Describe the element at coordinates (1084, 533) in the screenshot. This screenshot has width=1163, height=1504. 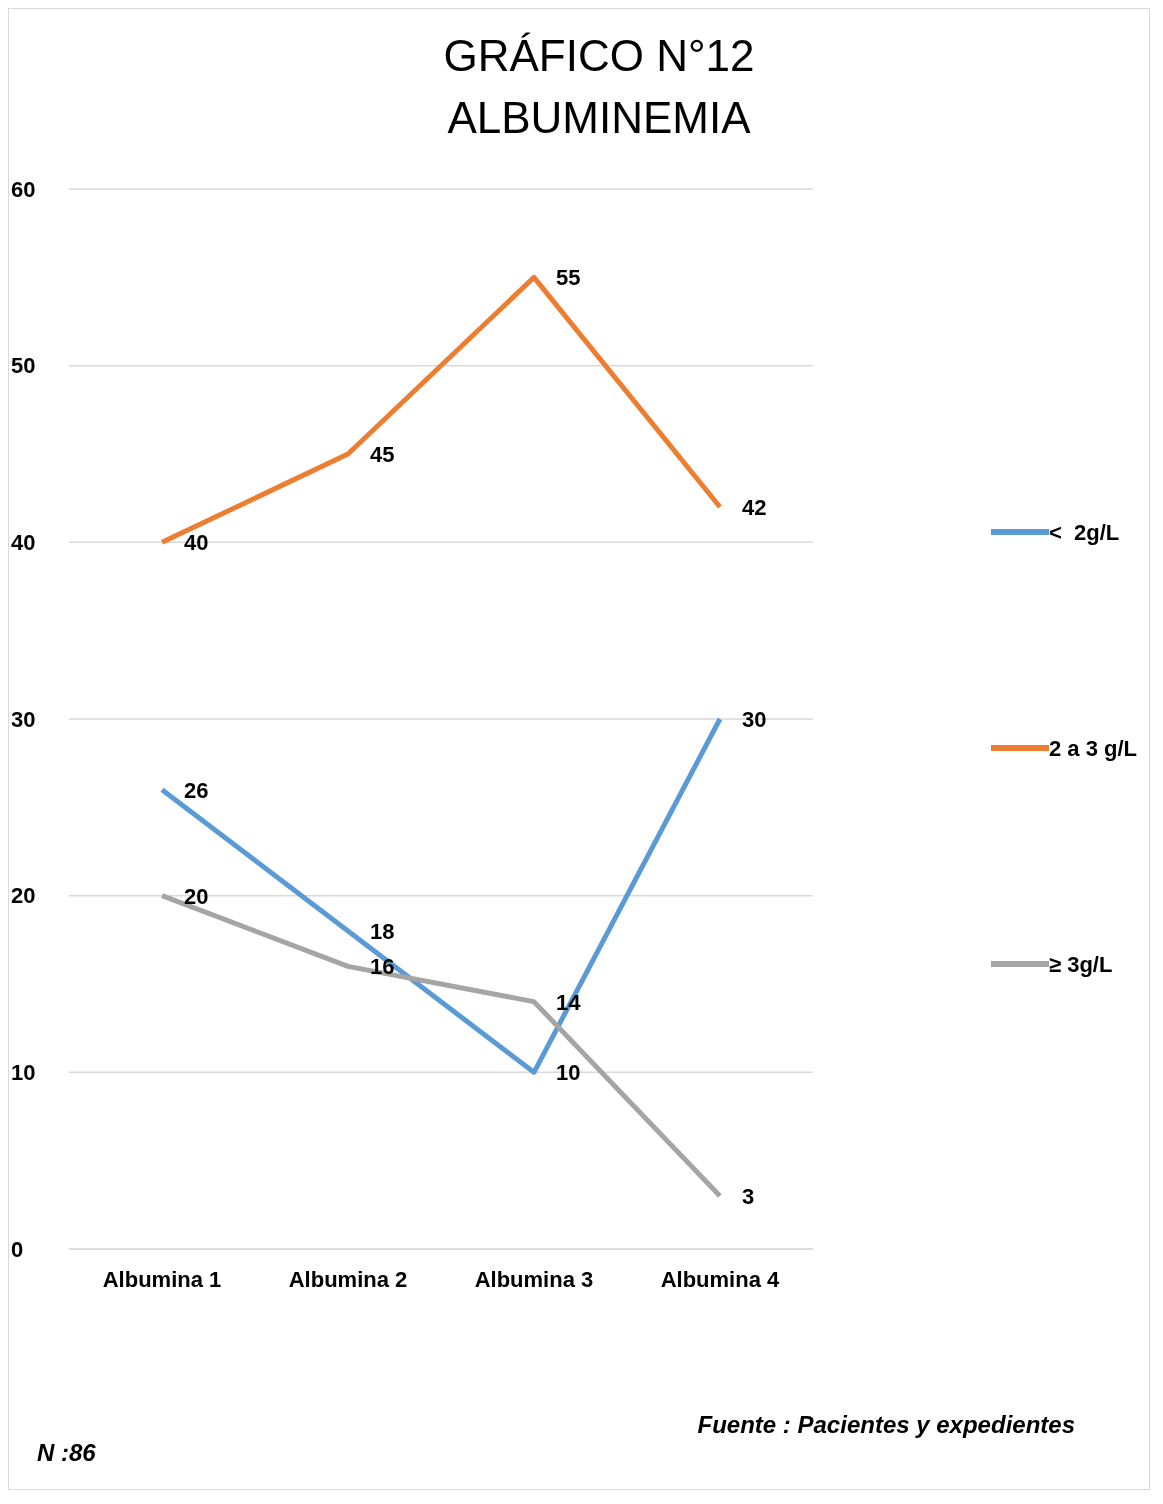
I see `legend-label: < 2g/L` at that location.